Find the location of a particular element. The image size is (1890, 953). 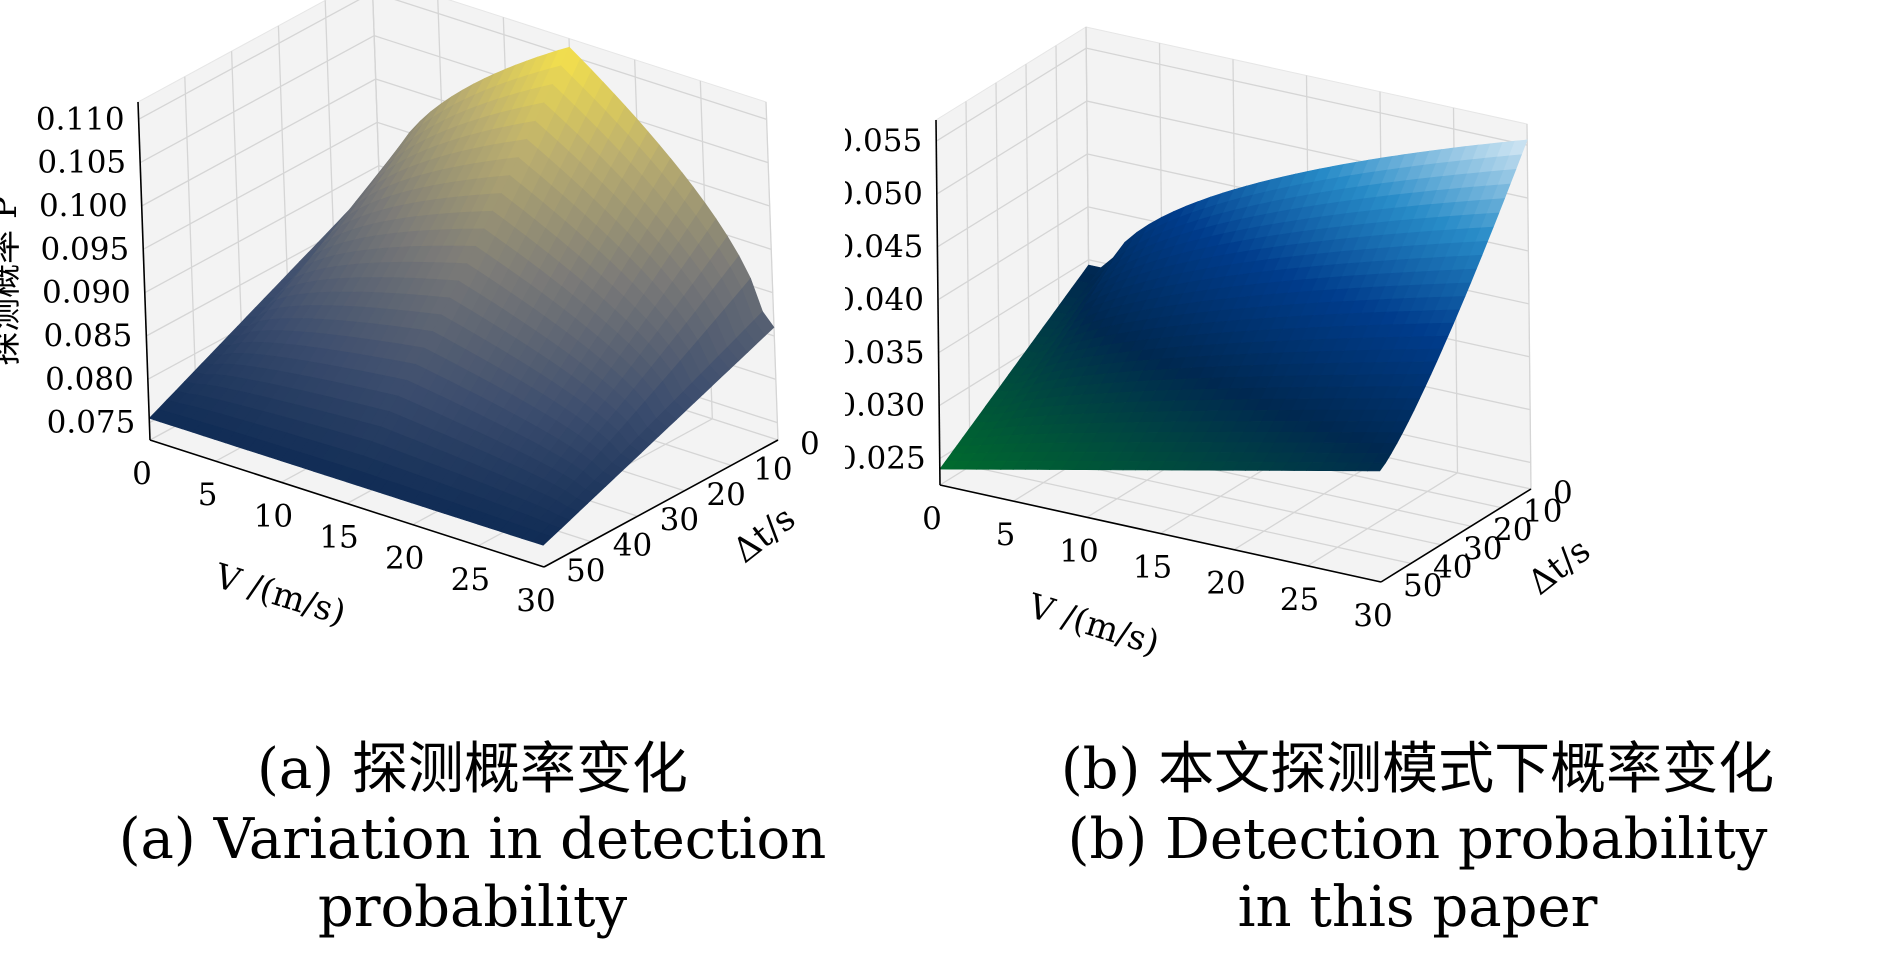

caption-cn-b: (b) 本文探测模式下概率变化 is located at coordinates (1417, 769).